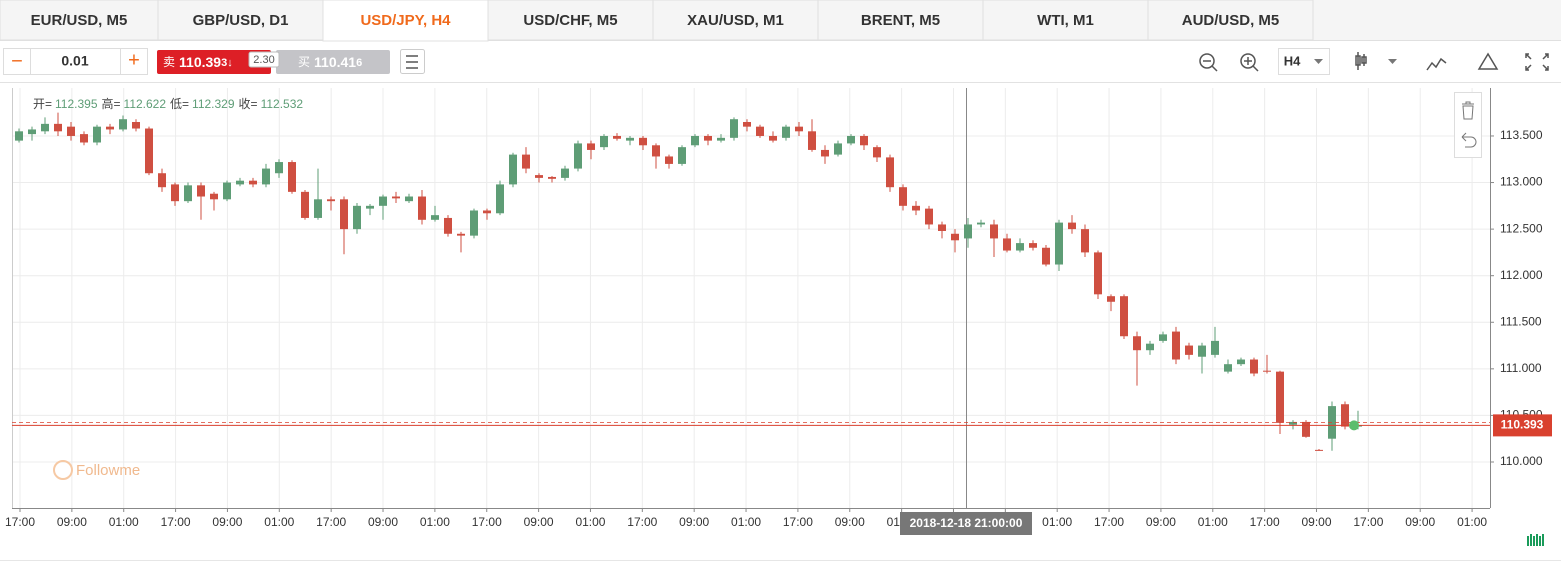 The width and height of the screenshot is (1561, 567). I want to click on tab-label: GBP/USD, D1, so click(241, 20).